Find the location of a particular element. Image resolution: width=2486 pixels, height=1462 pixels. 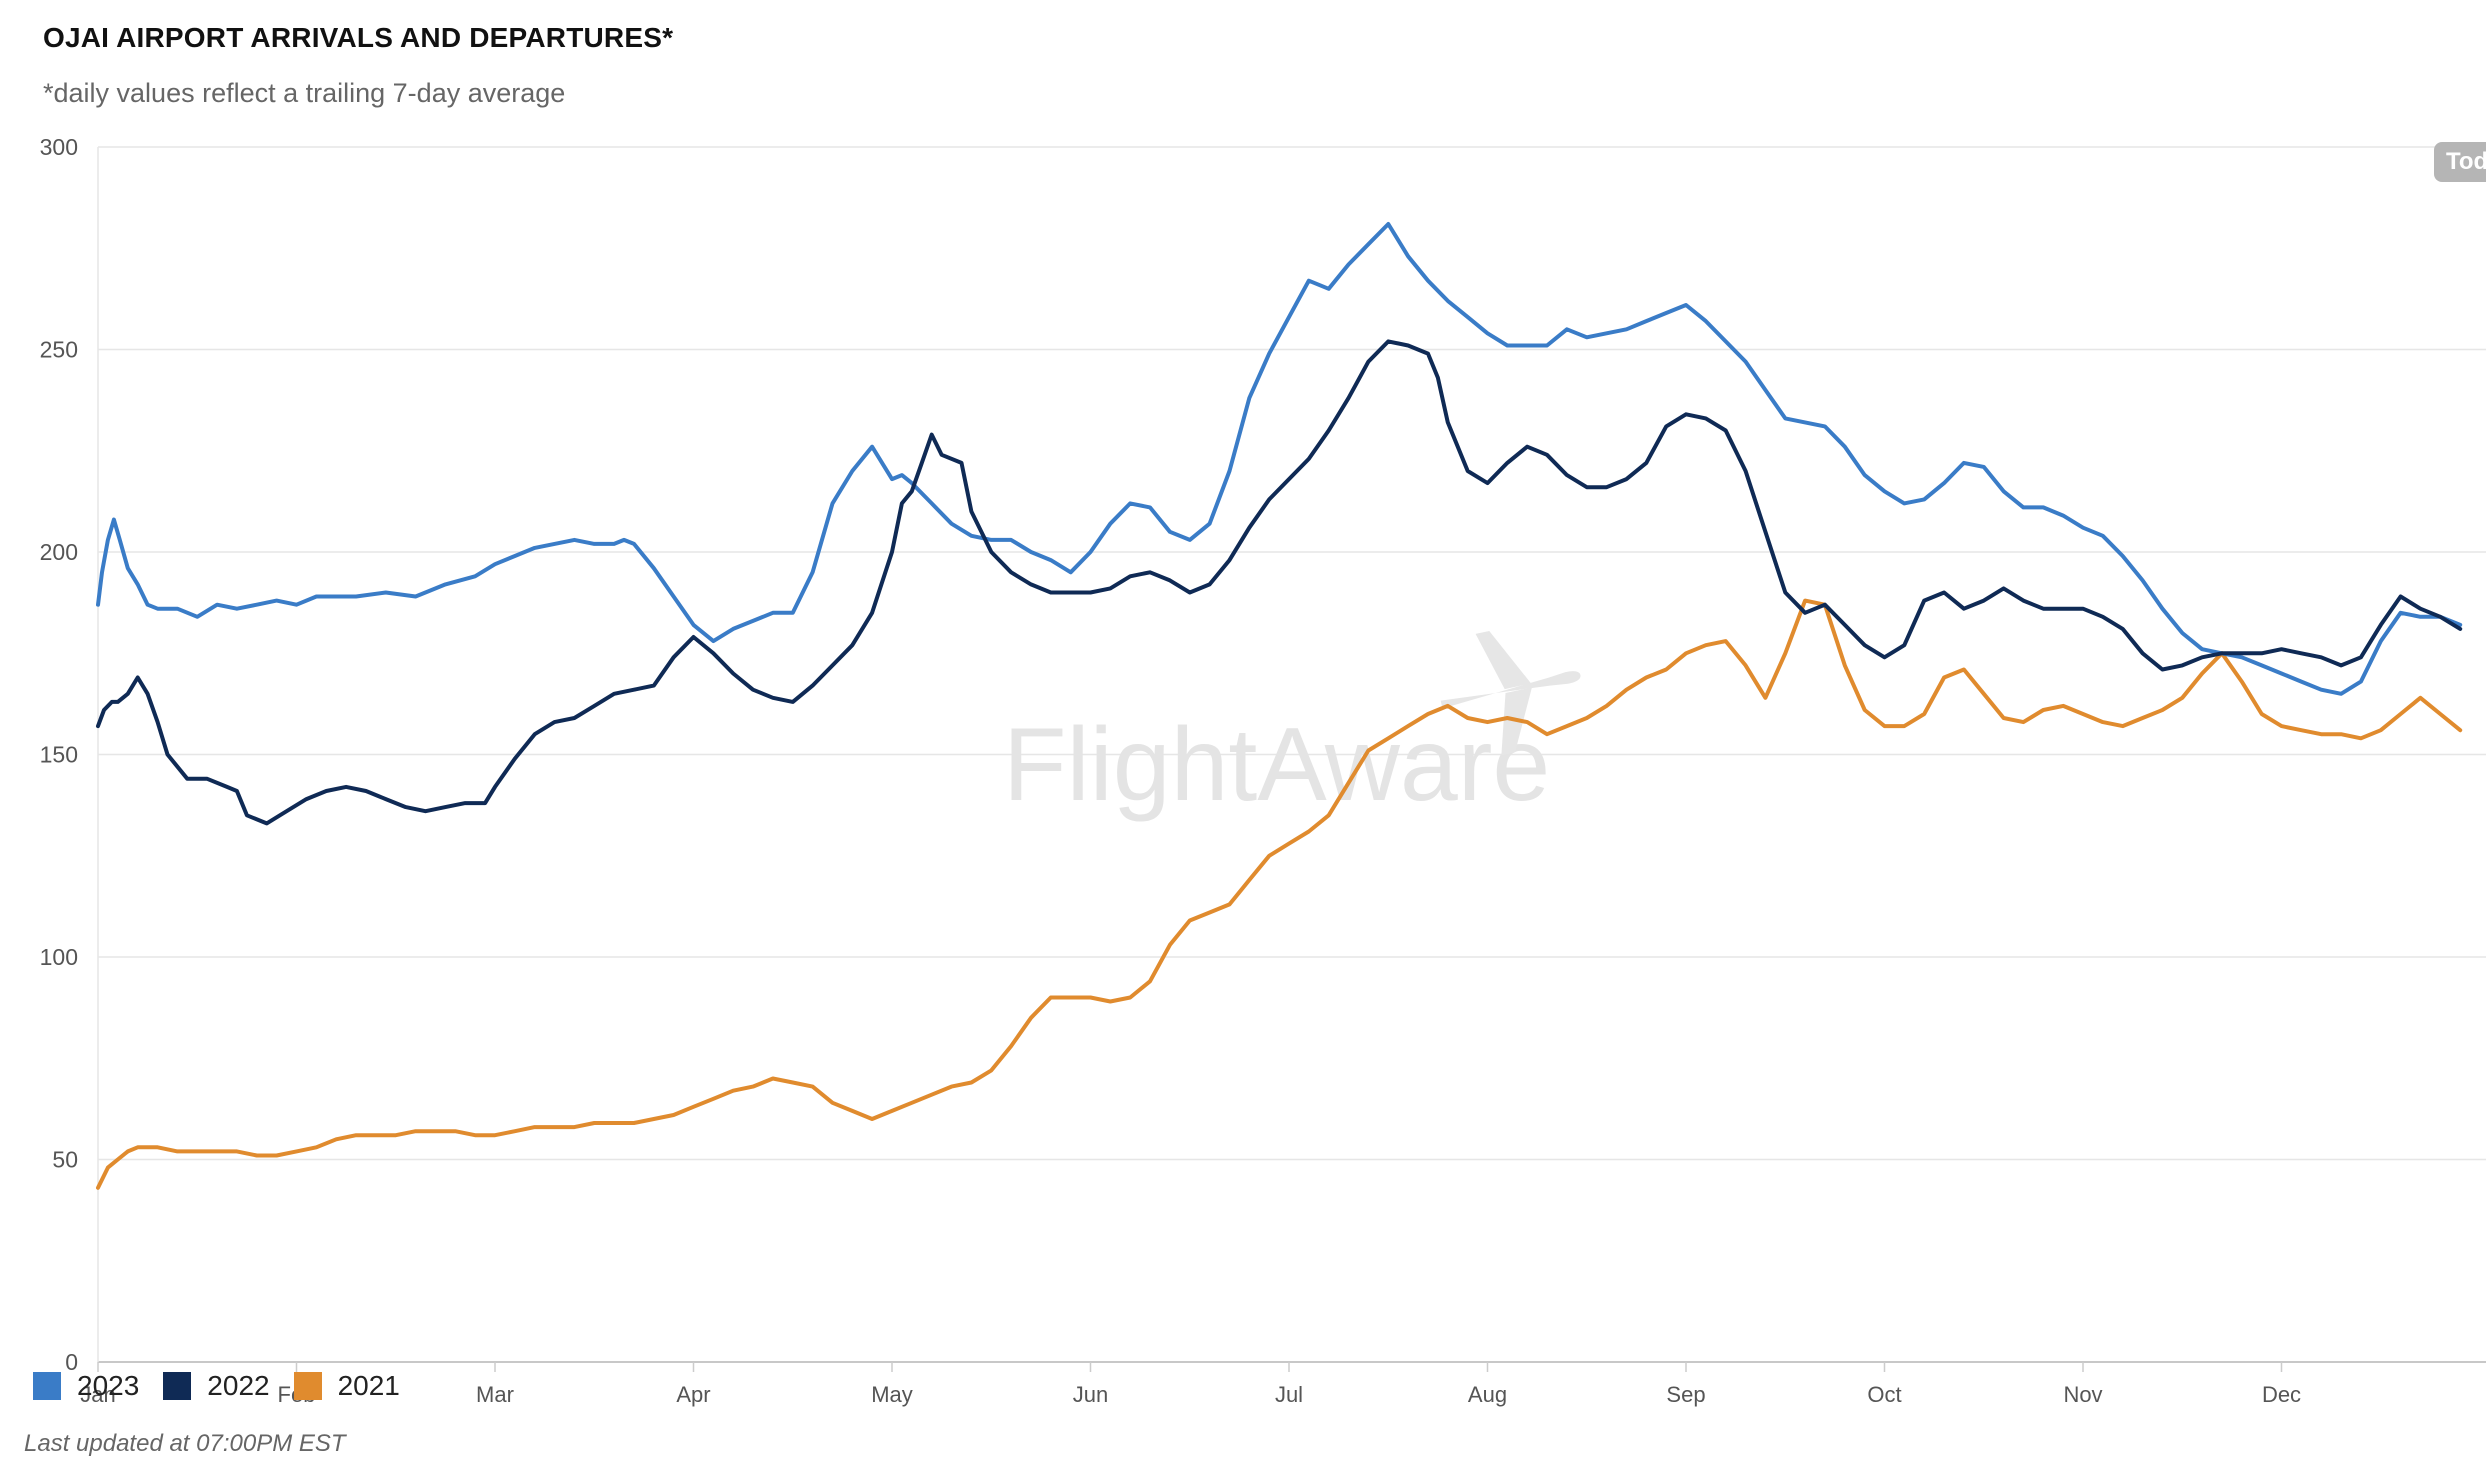

y-axis: 0 50 100 150 200 250 300 is located at coordinates (59, 754).